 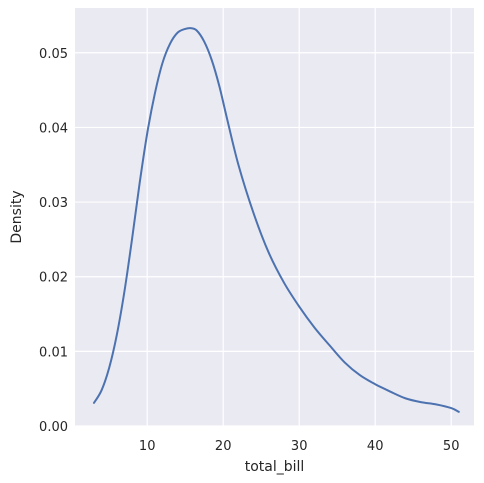 I want to click on y-tick-label: 0.00, so click(x=53, y=427).